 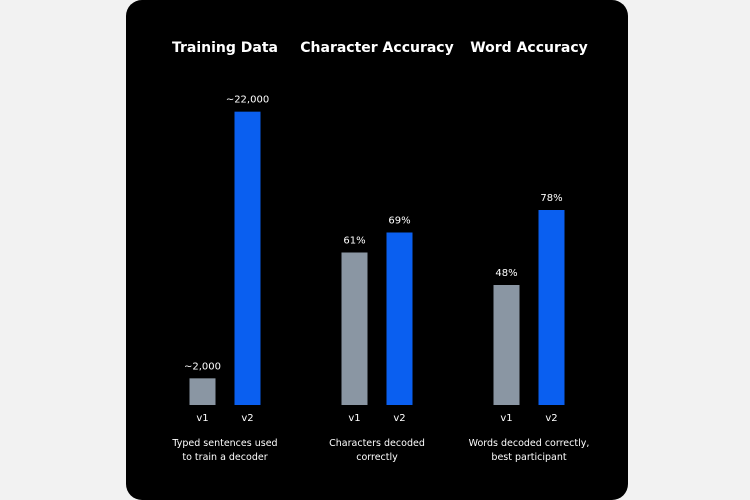 I want to click on panel-caption: Words decoded correctly,, so click(x=529, y=443).